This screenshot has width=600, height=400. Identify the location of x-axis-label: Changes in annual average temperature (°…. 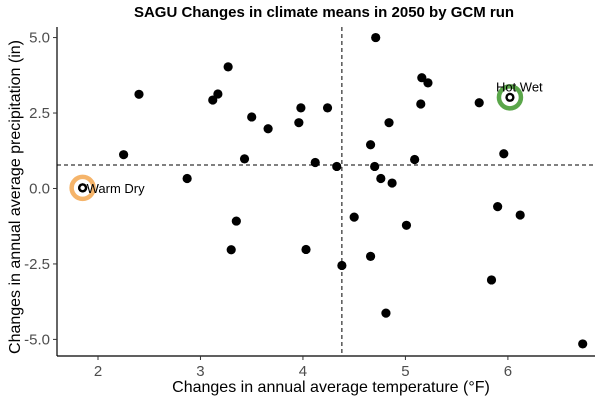
(331, 387).